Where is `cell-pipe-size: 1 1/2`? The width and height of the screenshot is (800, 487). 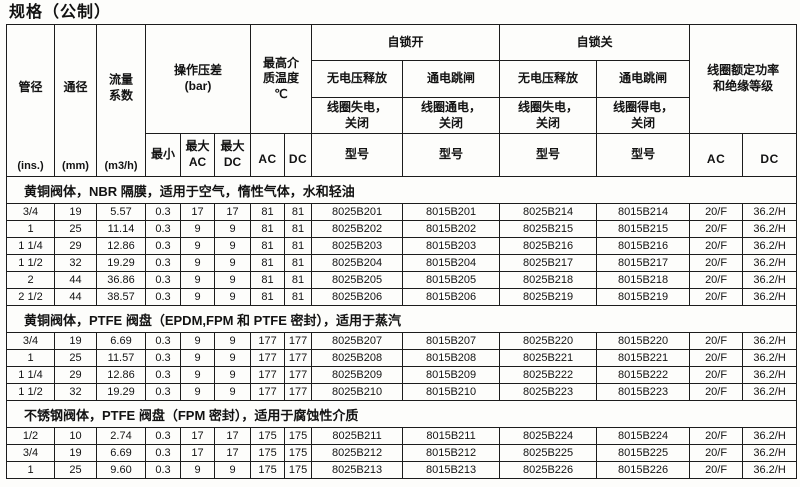 cell-pipe-size: 1 1/2 is located at coordinates (30, 392).